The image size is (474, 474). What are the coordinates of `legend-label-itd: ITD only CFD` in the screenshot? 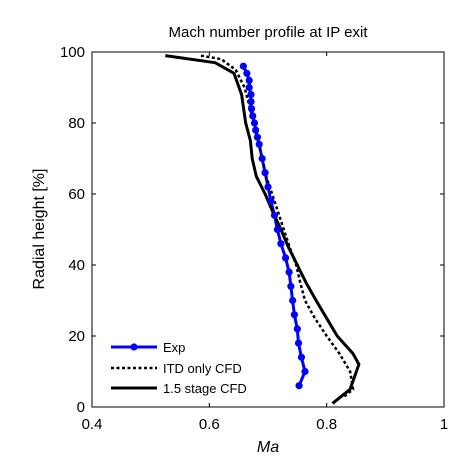 It's located at (202, 368).